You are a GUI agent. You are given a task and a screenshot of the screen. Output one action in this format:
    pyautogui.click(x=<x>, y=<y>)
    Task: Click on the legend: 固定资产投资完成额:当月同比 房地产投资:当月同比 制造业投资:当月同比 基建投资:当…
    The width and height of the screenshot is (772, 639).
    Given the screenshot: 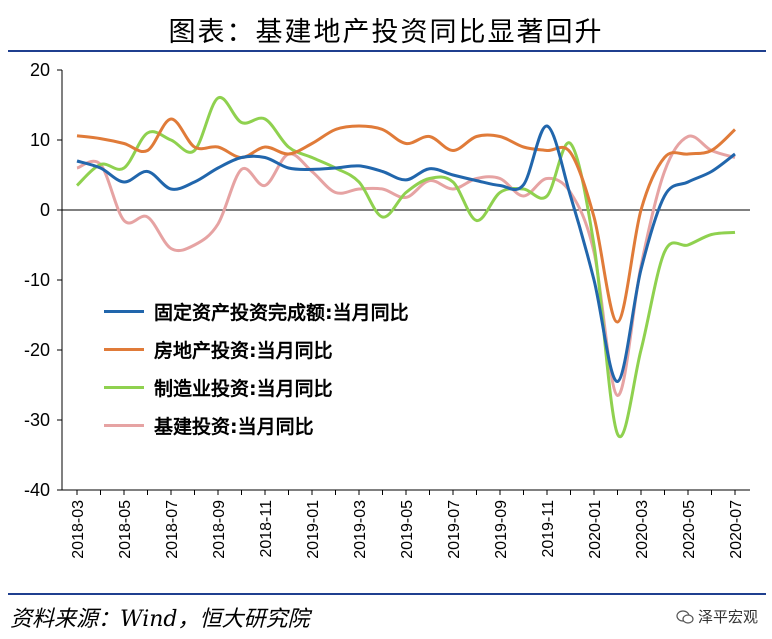 What is the action you would take?
    pyautogui.click(x=256, y=368)
    